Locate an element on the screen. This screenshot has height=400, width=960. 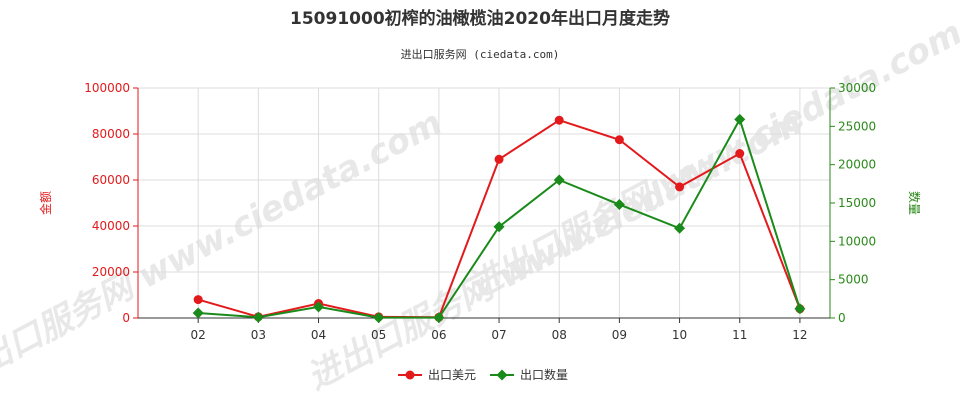
right-tick-label: 20000 is located at coordinates (857, 165).